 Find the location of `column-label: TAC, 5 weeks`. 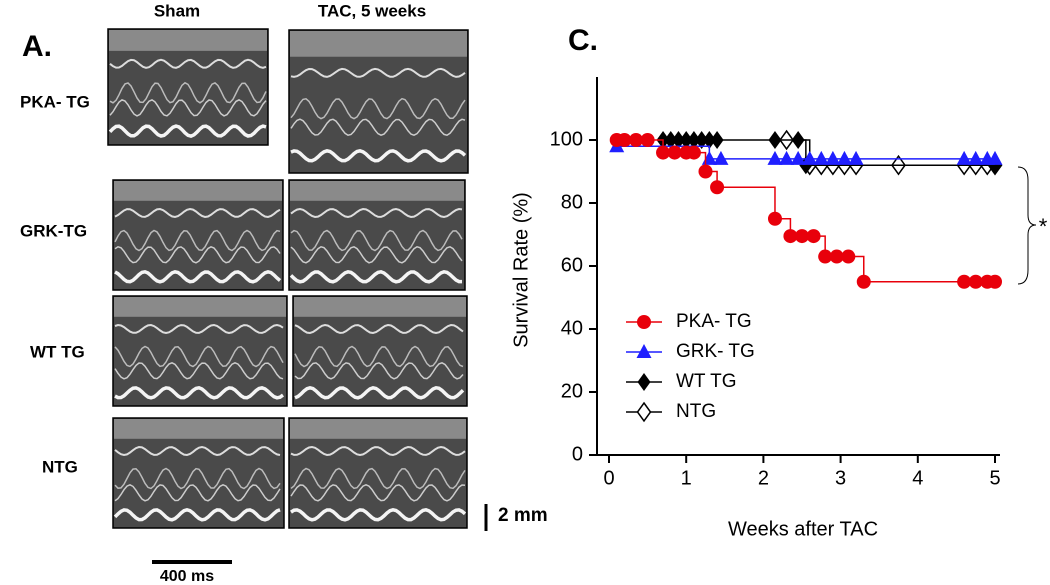

column-label: TAC, 5 weeks is located at coordinates (372, 10).